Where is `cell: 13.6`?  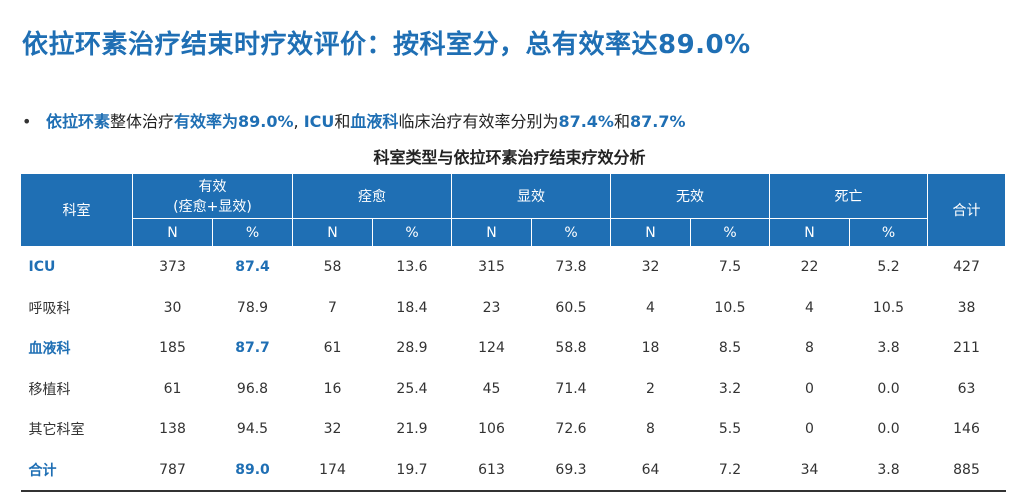 cell: 13.6 is located at coordinates (412, 267).